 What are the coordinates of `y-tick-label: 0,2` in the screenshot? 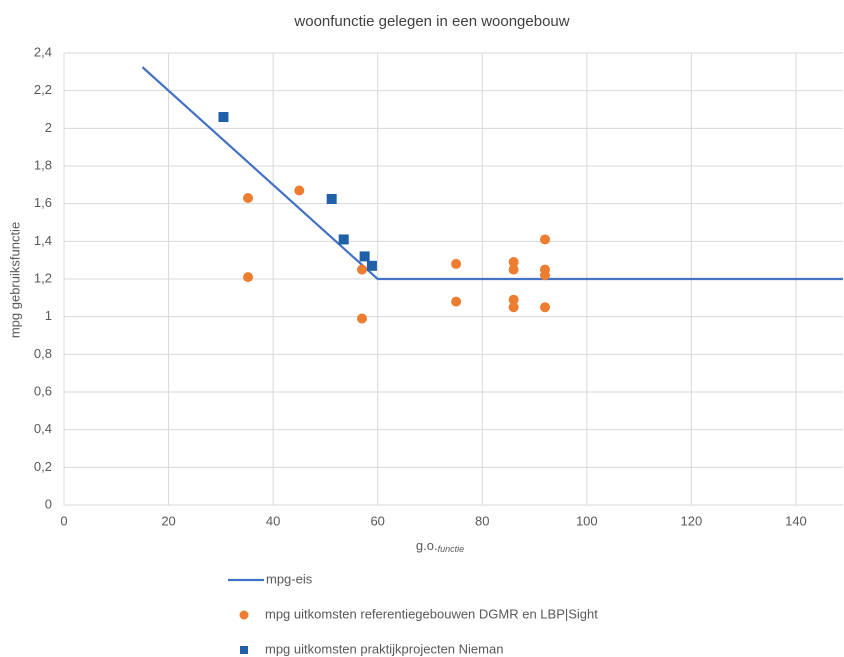 It's located at (43, 466).